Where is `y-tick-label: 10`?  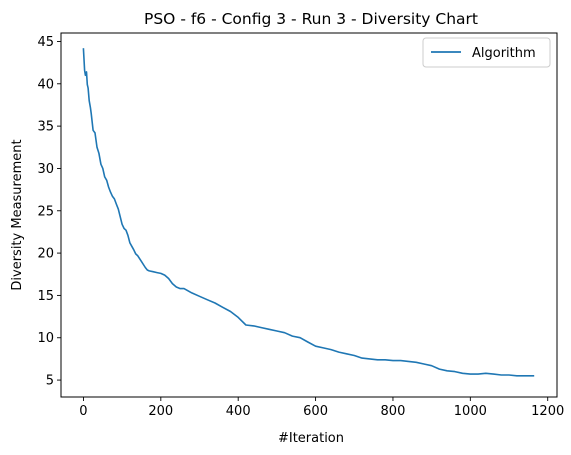
y-tick-label: 10 is located at coordinates (45, 338).